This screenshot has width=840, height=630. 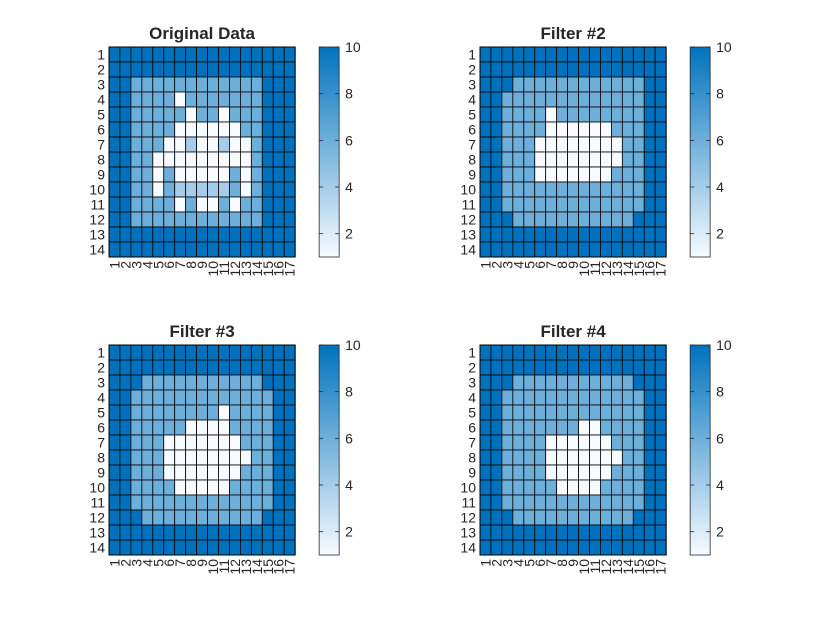 What do you see at coordinates (97, 533) in the screenshot?
I see `y-tick-label: 13` at bounding box center [97, 533].